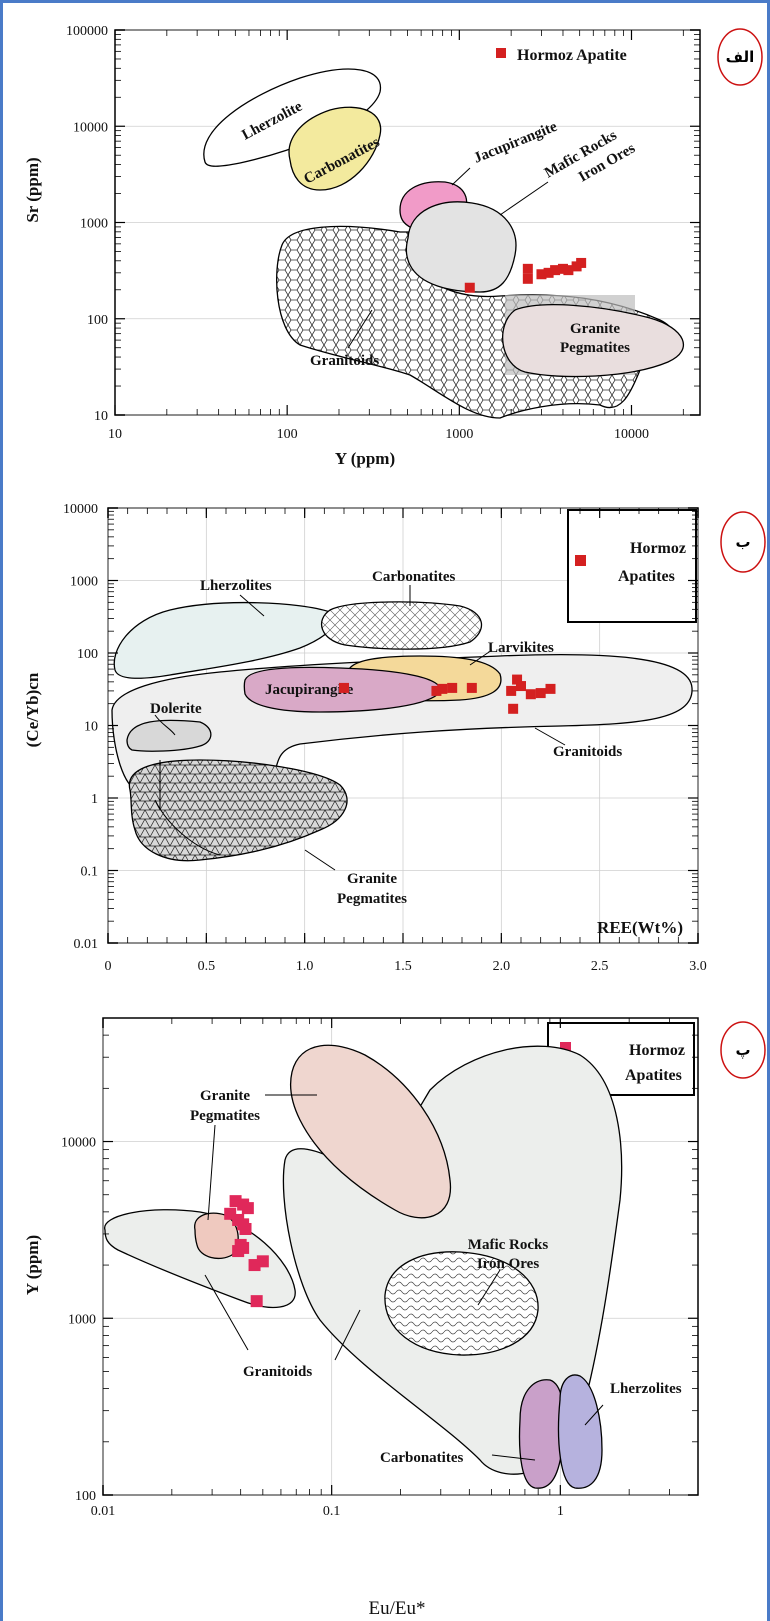 Image resolution: width=770 pixels, height=1621 pixels. What do you see at coordinates (397, 1608) in the screenshot?
I see `x-axis-label-eueu: Eu/Eu*` at bounding box center [397, 1608].